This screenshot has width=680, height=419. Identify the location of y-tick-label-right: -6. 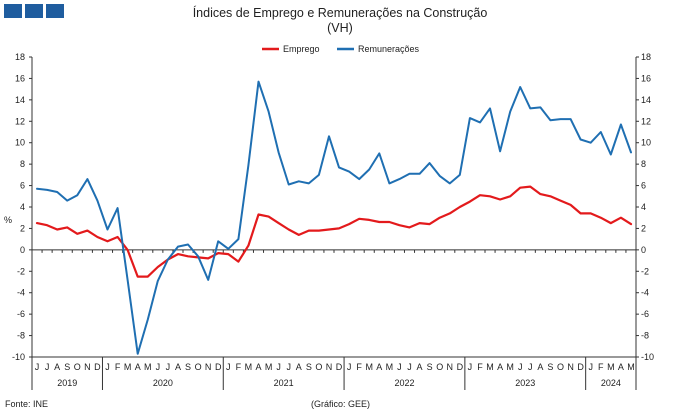
(645, 314).